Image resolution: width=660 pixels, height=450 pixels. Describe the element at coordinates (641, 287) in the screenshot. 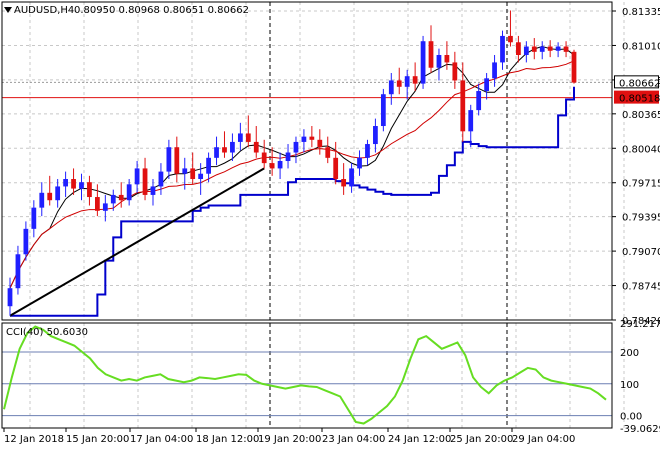

I see `price-tick-label: 0.78745` at that location.